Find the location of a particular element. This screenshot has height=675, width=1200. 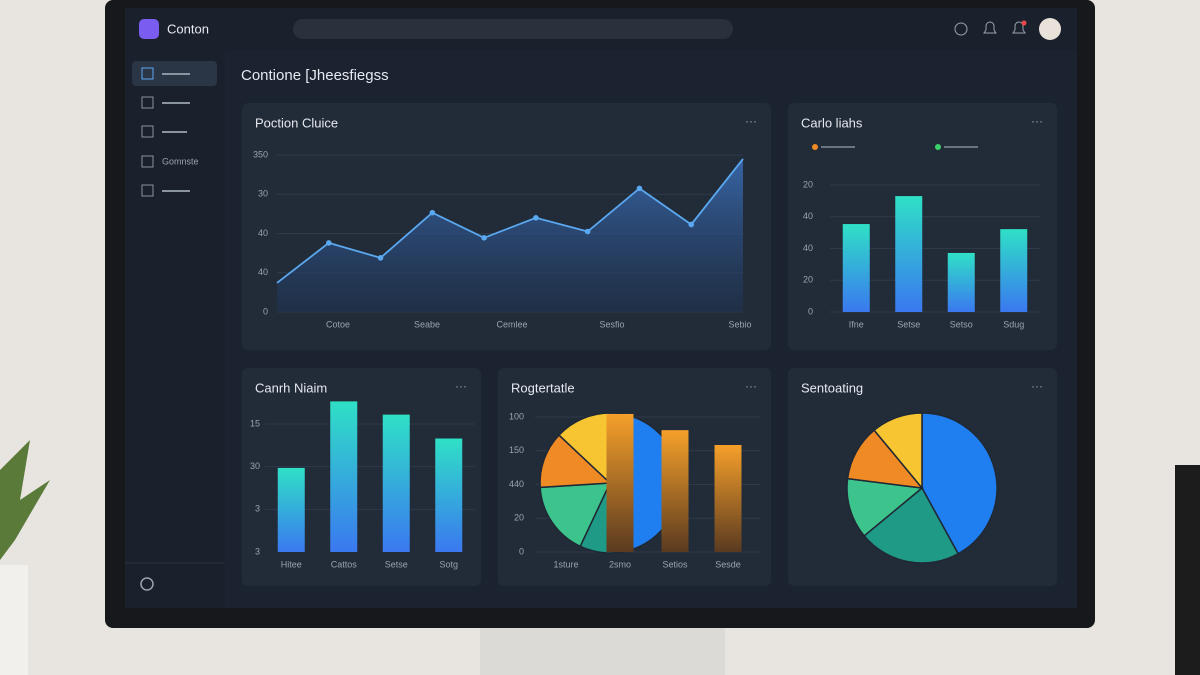

search-bar is located at coordinates (513, 29).